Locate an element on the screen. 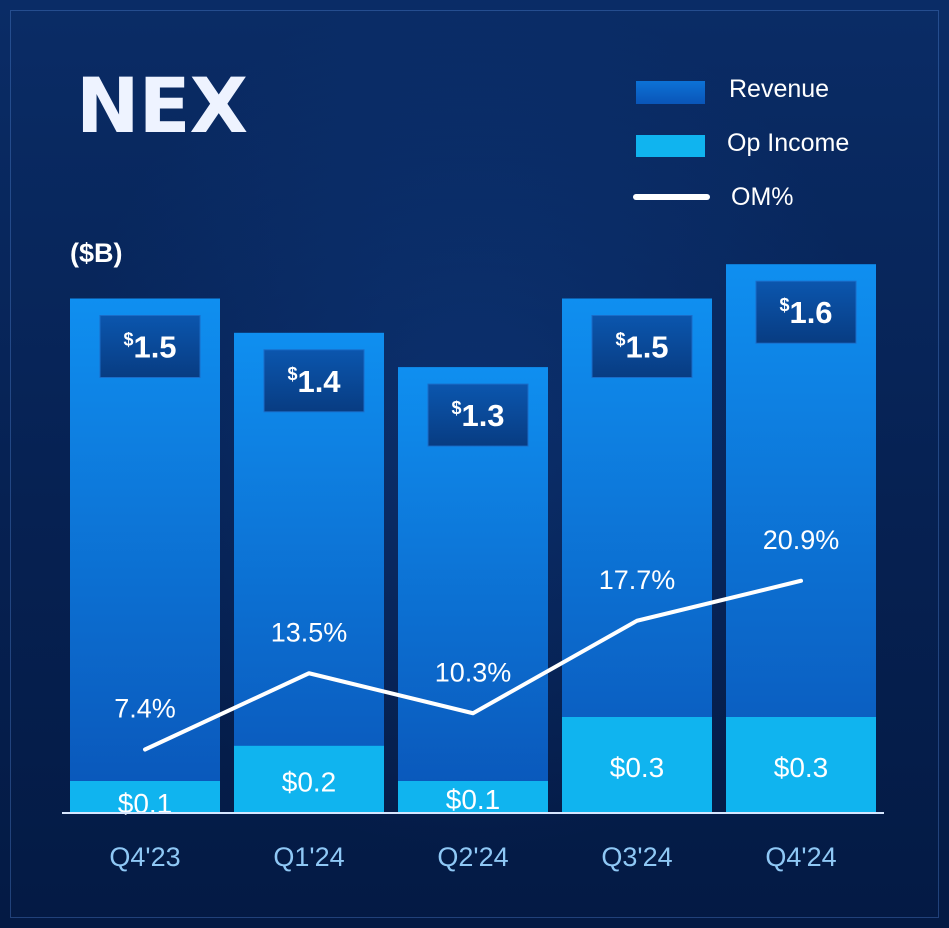 Image resolution: width=949 pixels, height=928 pixels. revenue-value-label: $1.3 is located at coordinates (477, 415).